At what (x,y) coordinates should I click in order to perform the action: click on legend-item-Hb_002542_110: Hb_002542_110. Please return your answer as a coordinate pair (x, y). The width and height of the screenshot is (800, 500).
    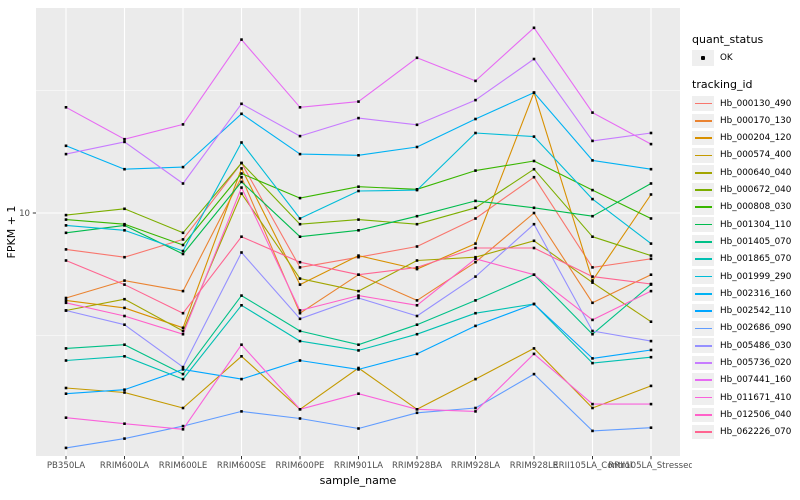
    Looking at the image, I should click on (741, 311).